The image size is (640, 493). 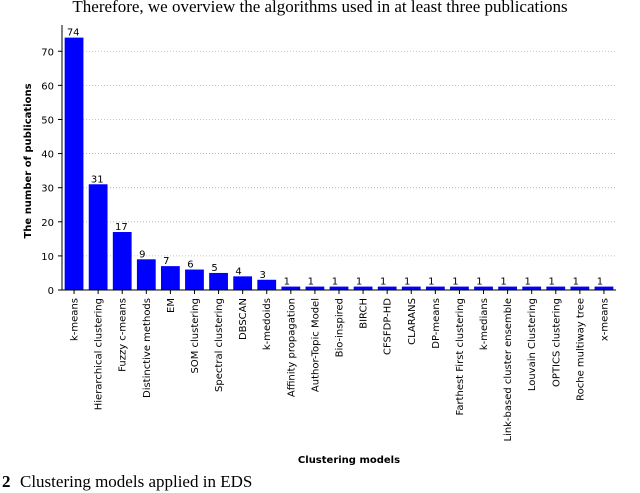 I want to click on value-label: 74, so click(x=73, y=33).